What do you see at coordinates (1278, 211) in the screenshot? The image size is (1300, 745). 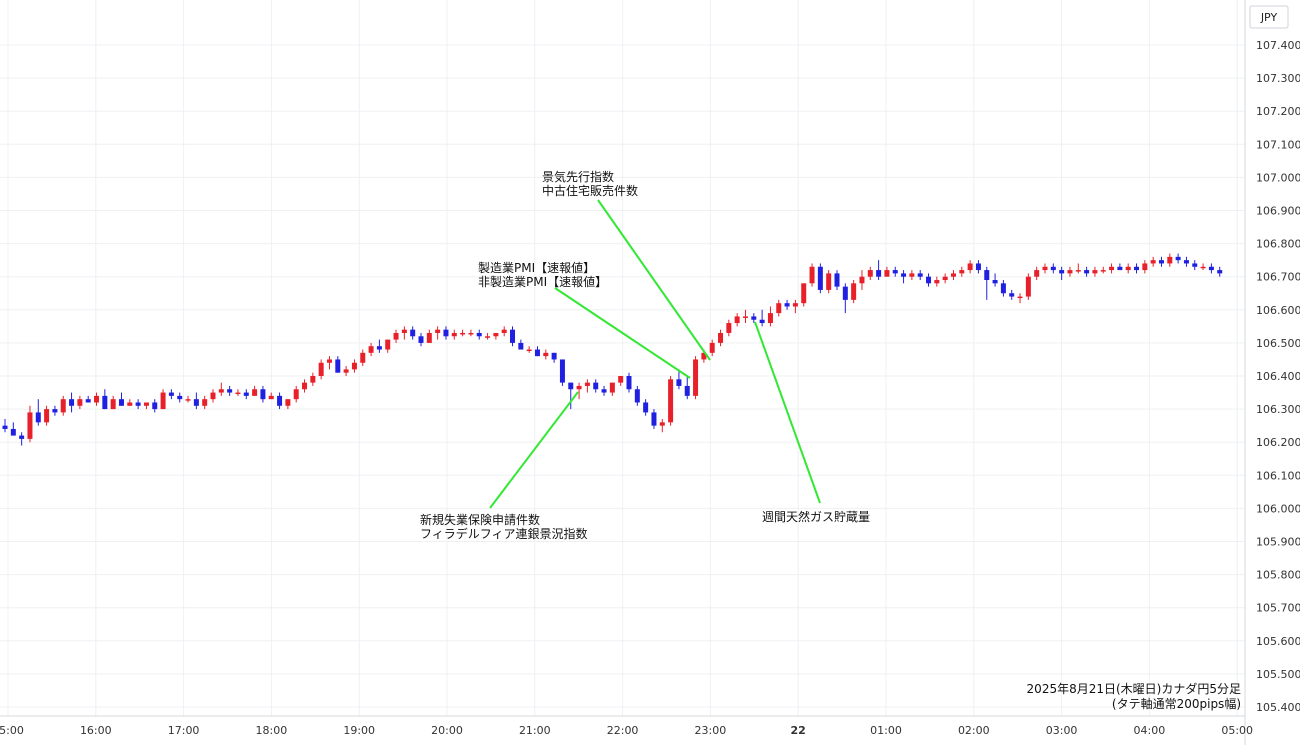 I see `y-tick-label: 106.900` at bounding box center [1278, 211].